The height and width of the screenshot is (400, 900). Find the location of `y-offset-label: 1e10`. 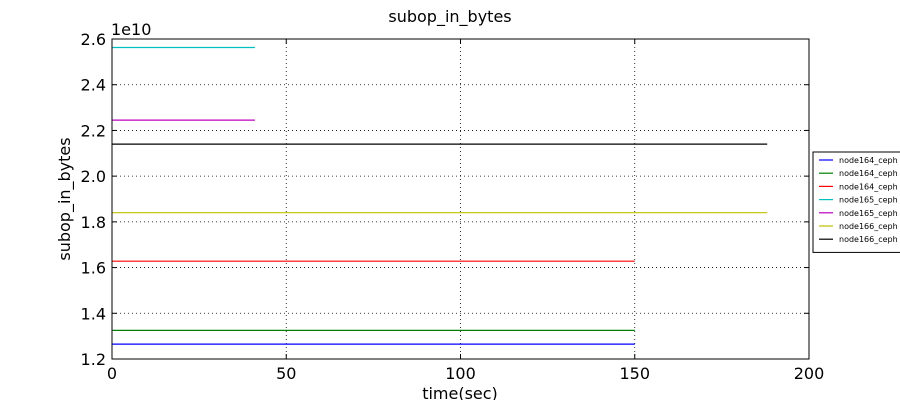

y-offset-label: 1e10 is located at coordinates (131, 29).